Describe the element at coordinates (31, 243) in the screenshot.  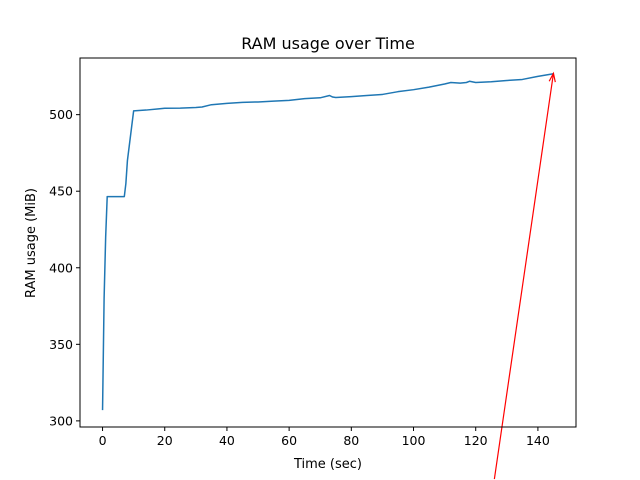
I see `y-axis-label: RAM usage (MiB)` at that location.